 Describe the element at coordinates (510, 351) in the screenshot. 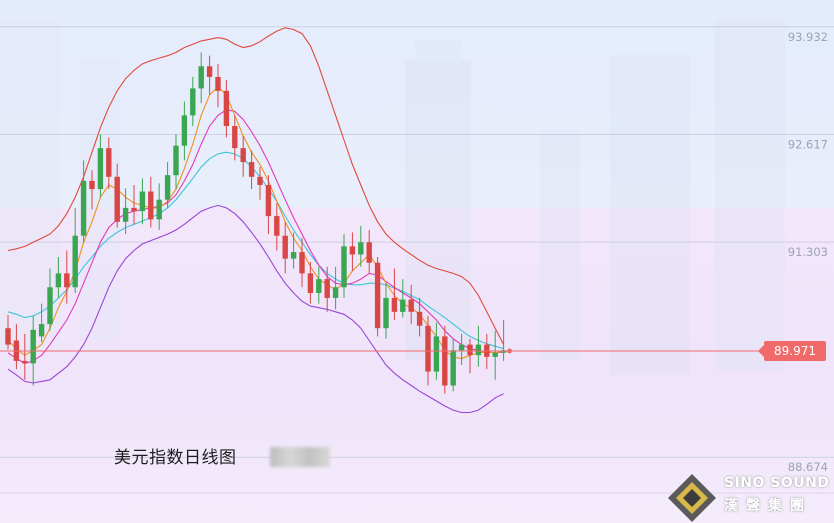

I see `current-price-dot` at that location.